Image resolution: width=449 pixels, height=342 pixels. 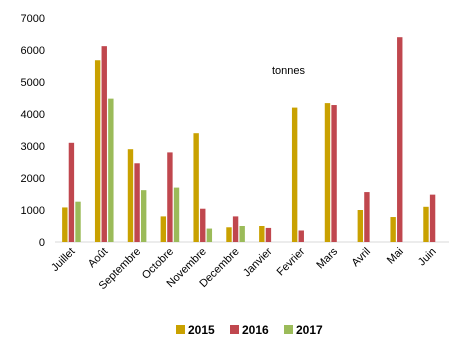 I want to click on bar-2016-Novembre, so click(x=203, y=225).